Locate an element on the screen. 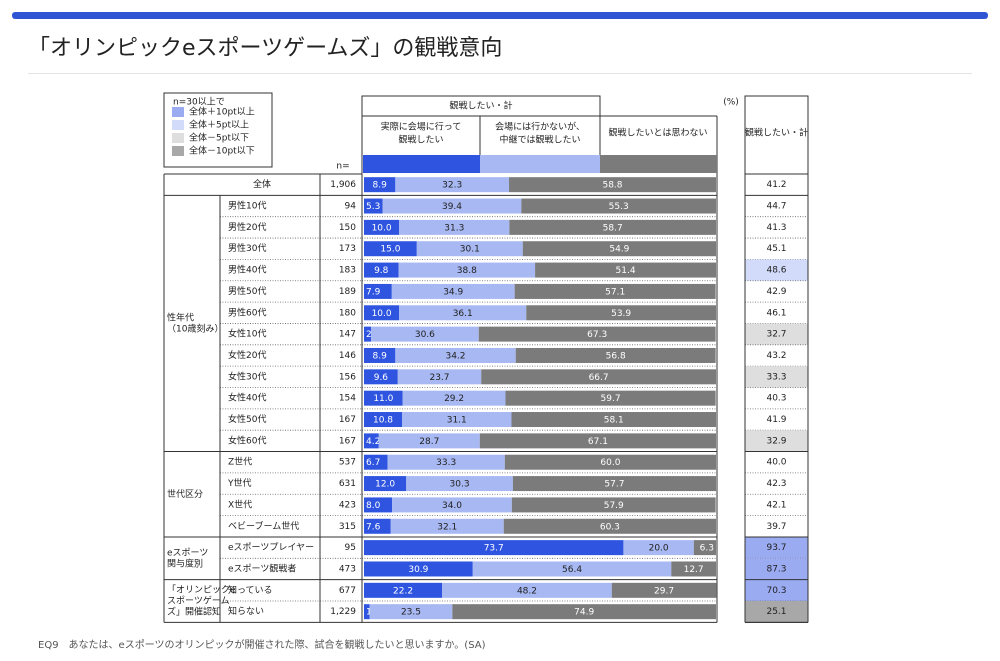  bar-value-label: 29.7 is located at coordinates (664, 591).